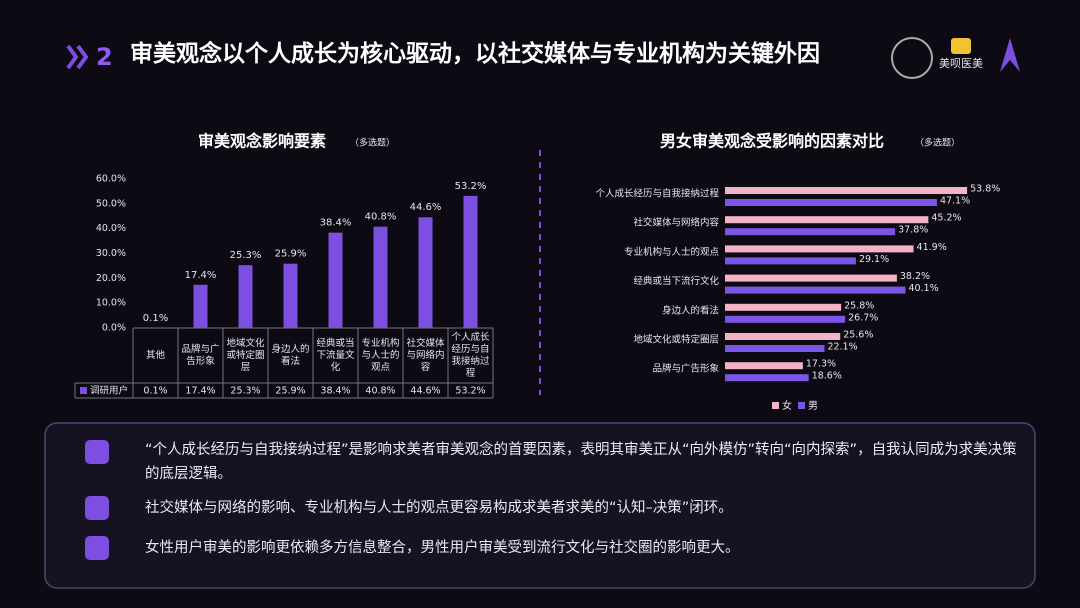 The image size is (1080, 608). I want to click on title-box: 审美观念以个人成长为核心驱动，以社交媒体与专业机构为关键外因, so click(475, 54).